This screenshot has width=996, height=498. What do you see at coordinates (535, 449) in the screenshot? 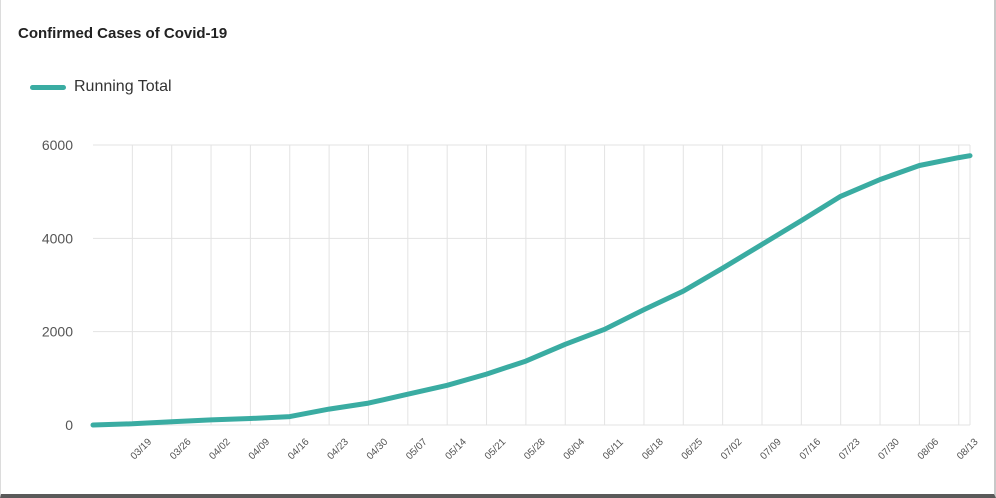
I see `x-tick-label: 05/28` at bounding box center [535, 449].